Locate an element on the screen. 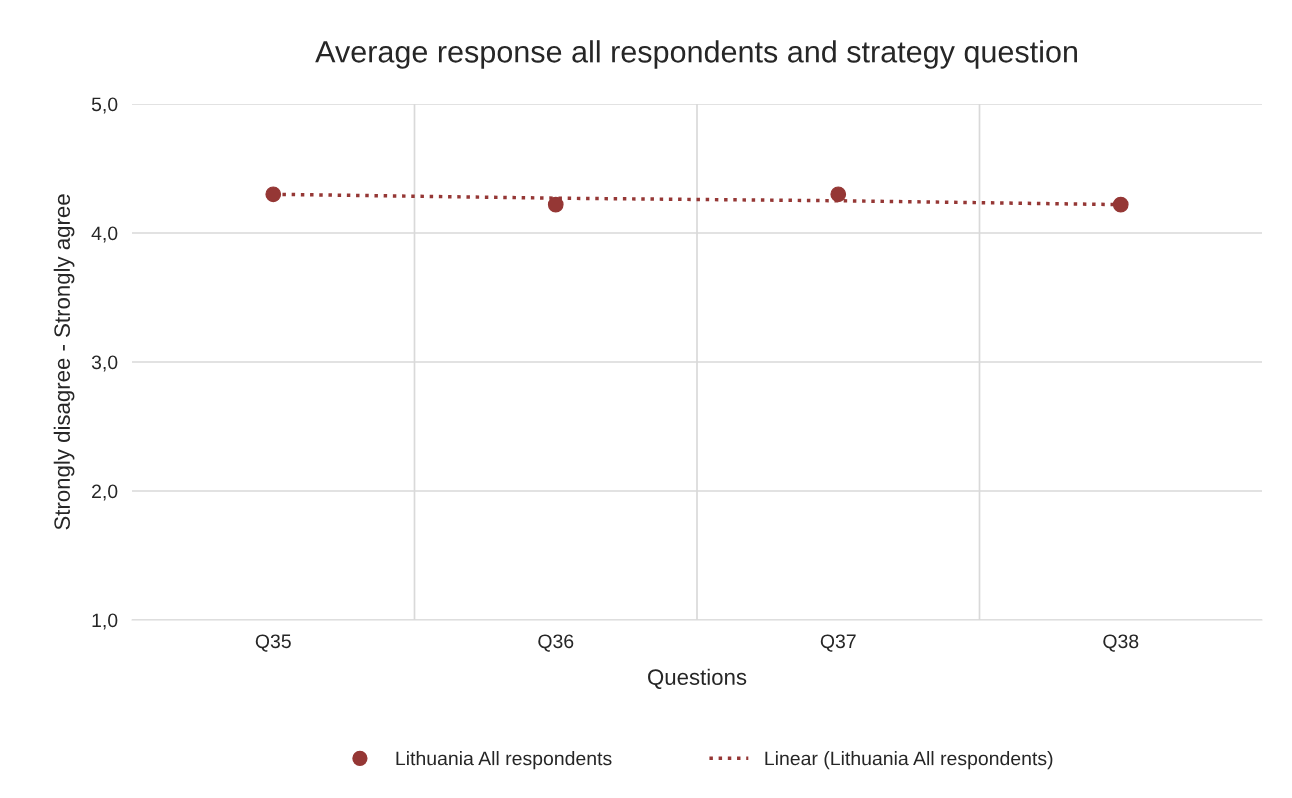  chart-title: Average response all respondents and strategy question is located at coordinates (696, 54).